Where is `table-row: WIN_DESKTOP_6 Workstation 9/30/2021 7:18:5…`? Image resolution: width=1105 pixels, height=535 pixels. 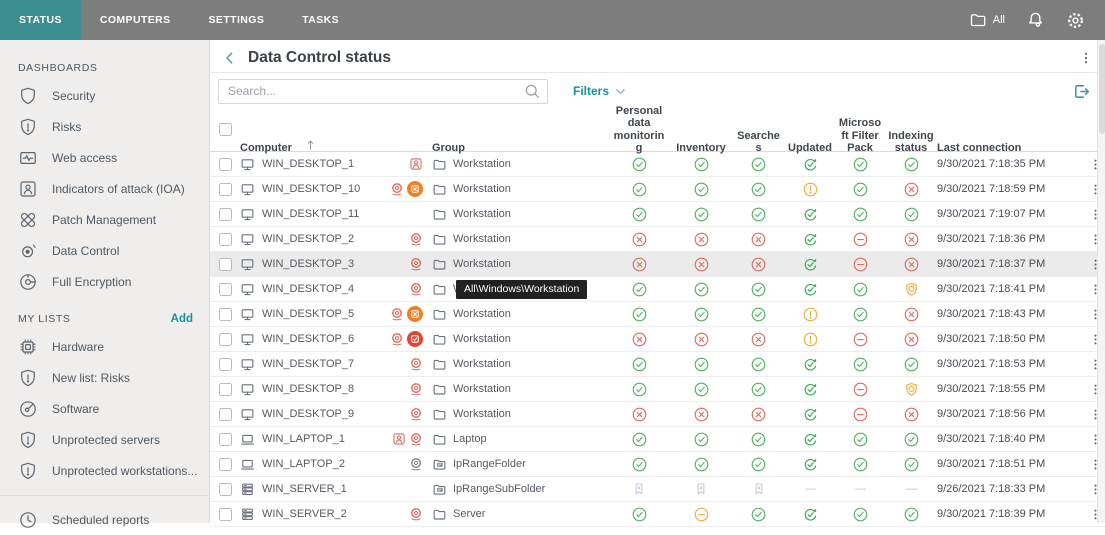 table-row: WIN_DESKTOP_6 Workstation 9/30/2021 7:18:5… is located at coordinates (657, 339).